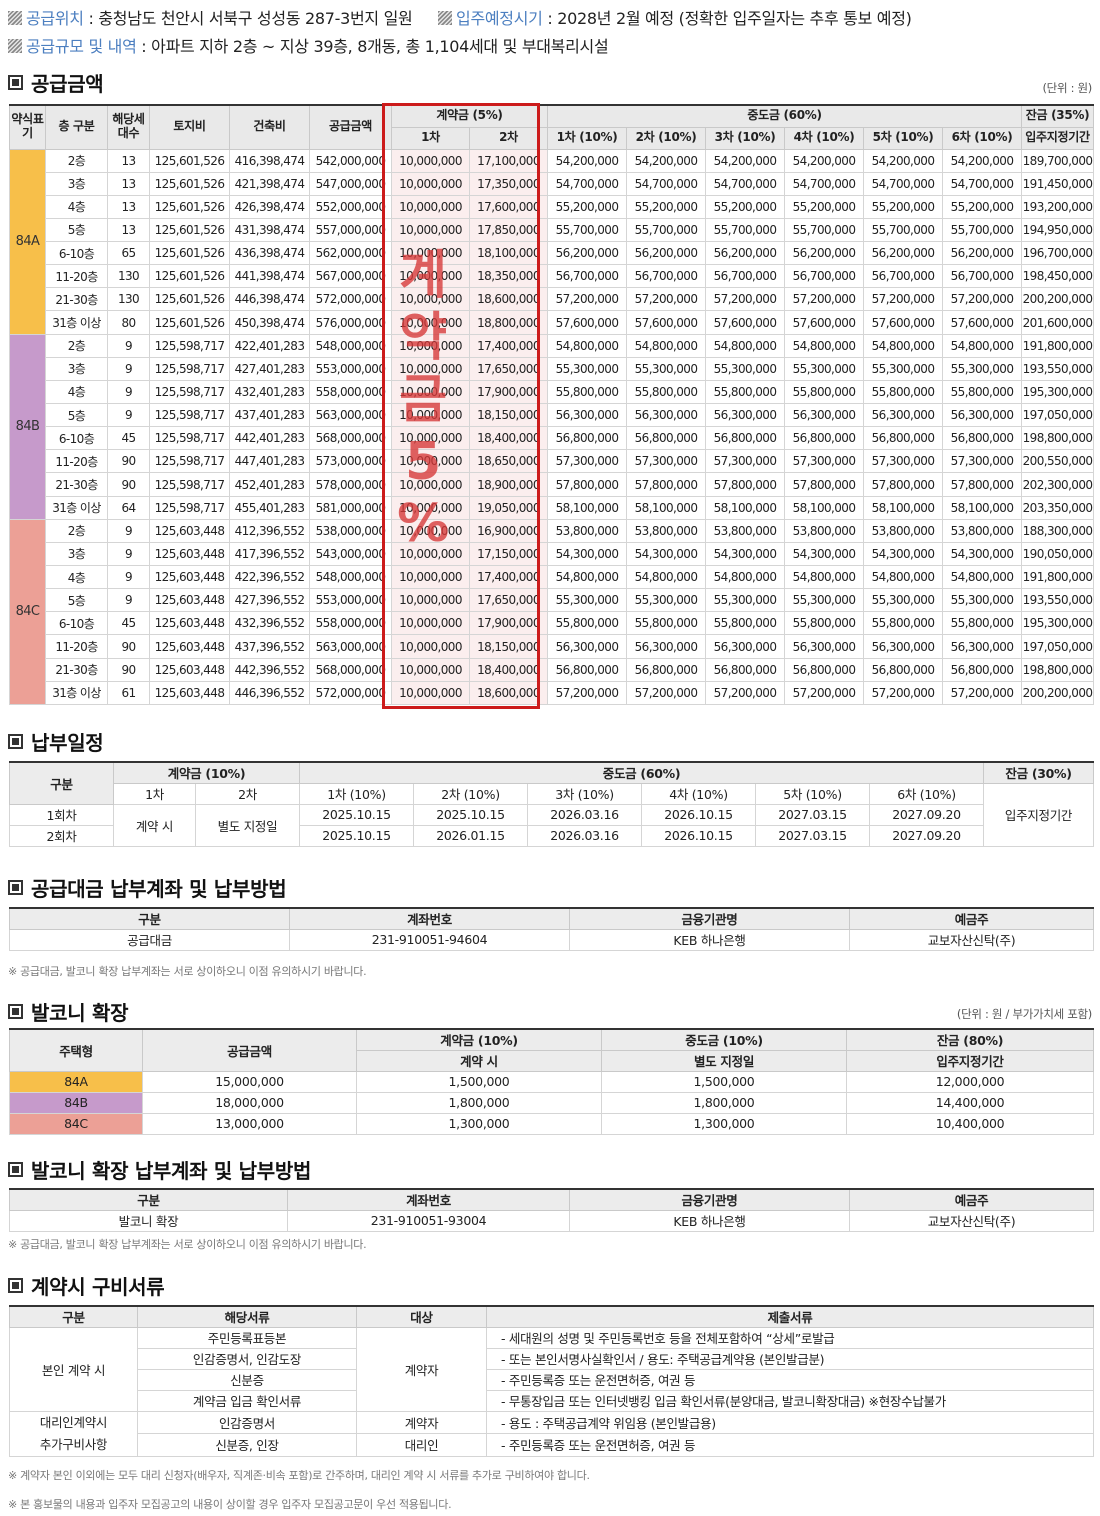 The height and width of the screenshot is (1516, 1100). What do you see at coordinates (128, 415) in the screenshot?
I see `table-cell: 9` at bounding box center [128, 415].